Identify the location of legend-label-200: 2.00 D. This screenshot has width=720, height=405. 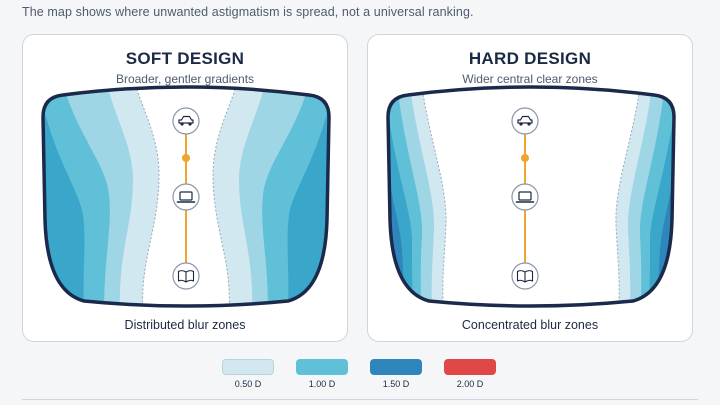
(470, 384).